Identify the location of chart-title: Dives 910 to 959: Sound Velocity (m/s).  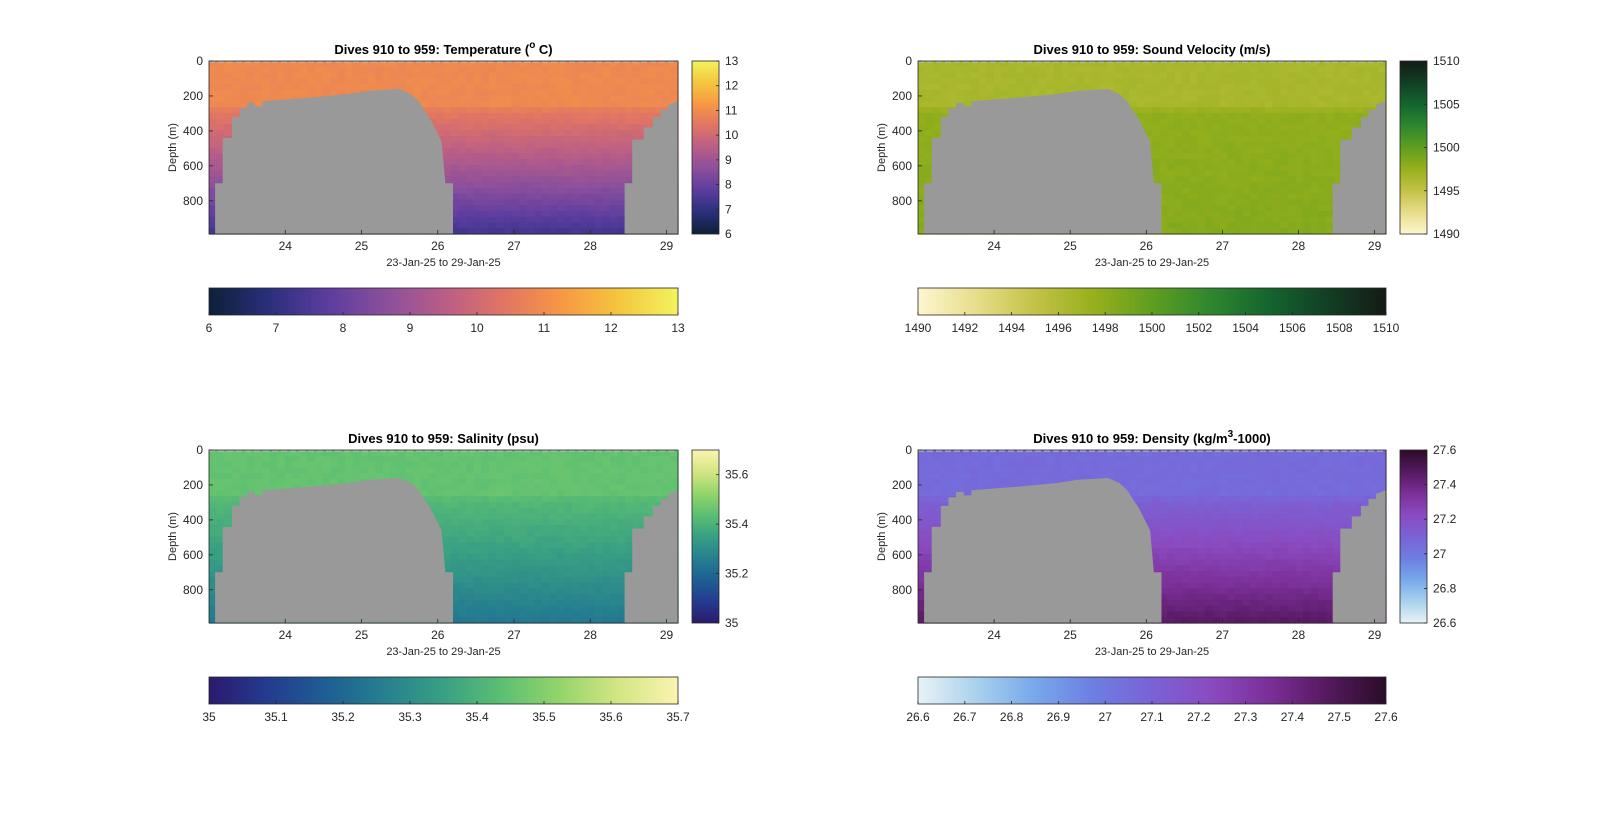
(1152, 49).